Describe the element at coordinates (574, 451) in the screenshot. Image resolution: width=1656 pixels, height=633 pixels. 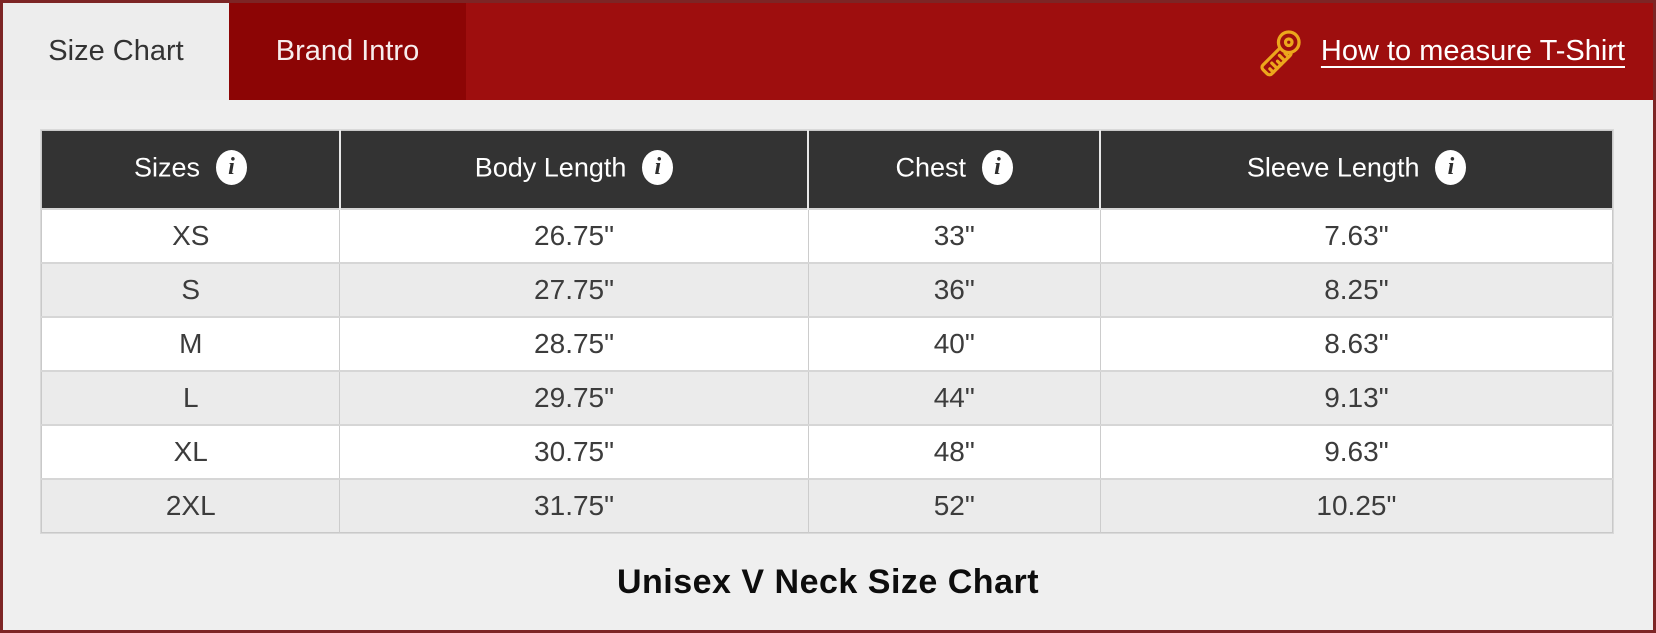
I see `cell-body-length: 30.75"` at that location.